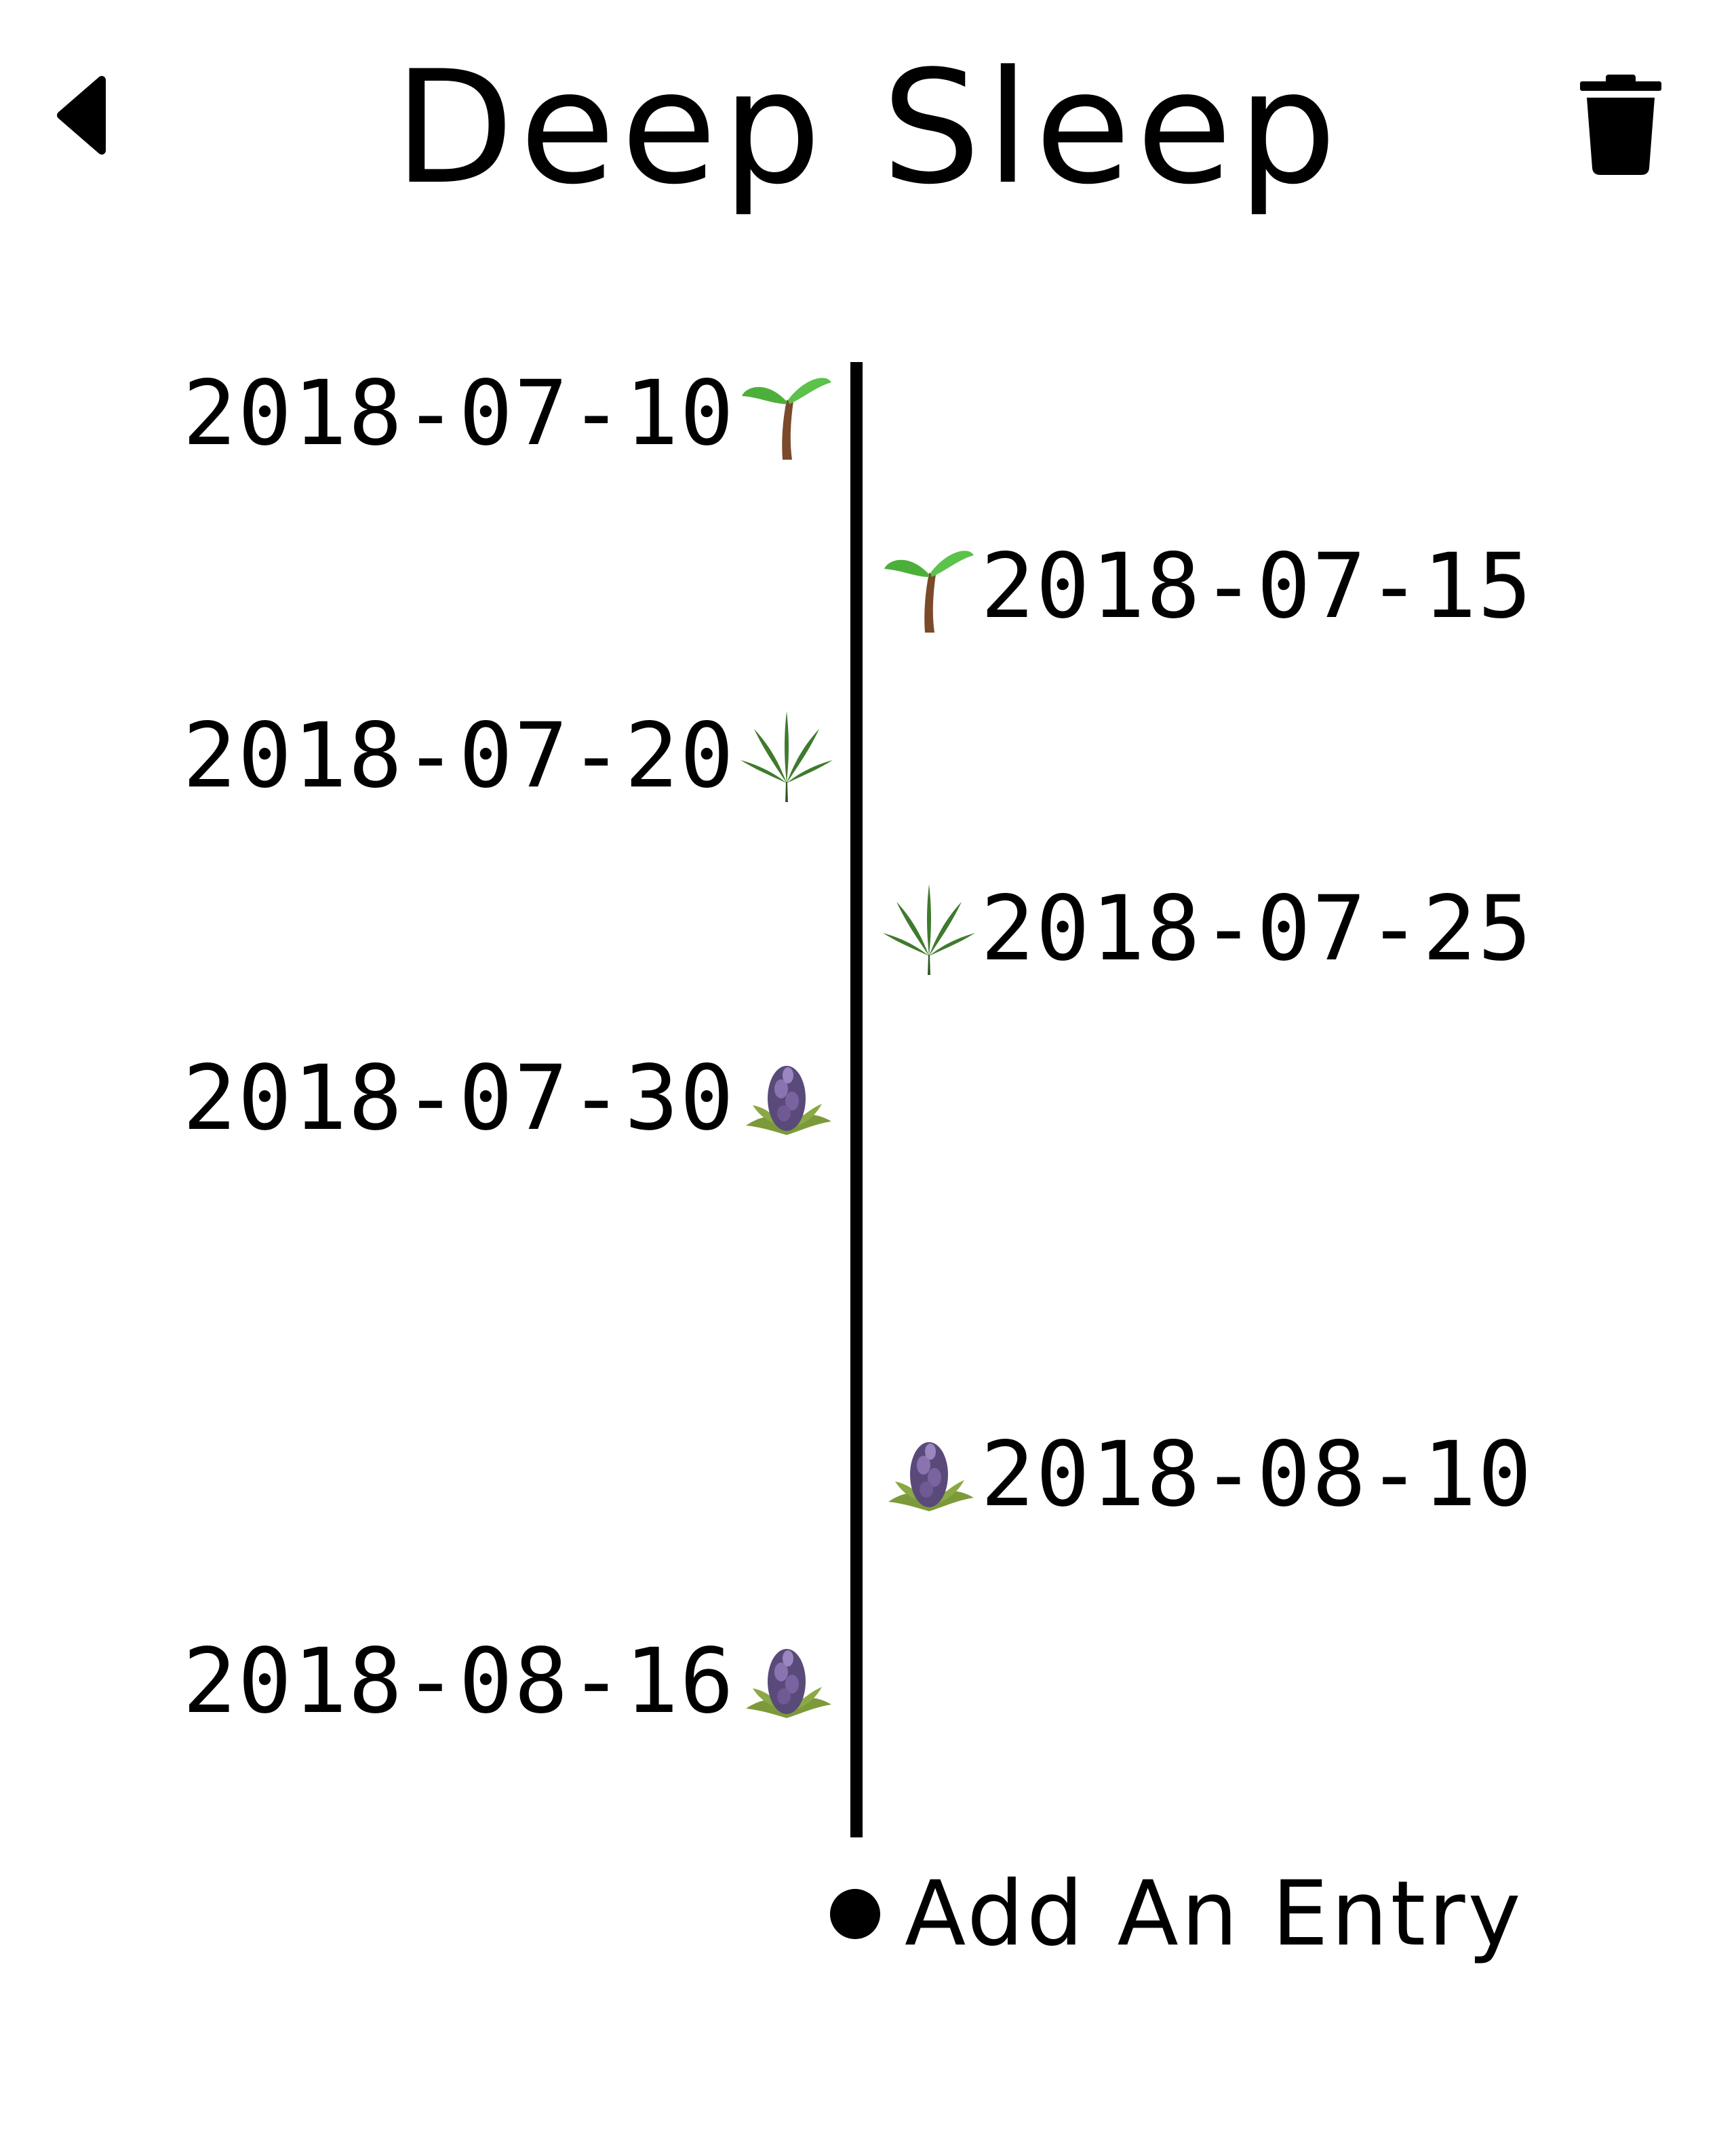 Image resolution: width=1736 pixels, height=2152 pixels. I want to click on add-entry-label: Add An Entry, so click(1214, 1914).